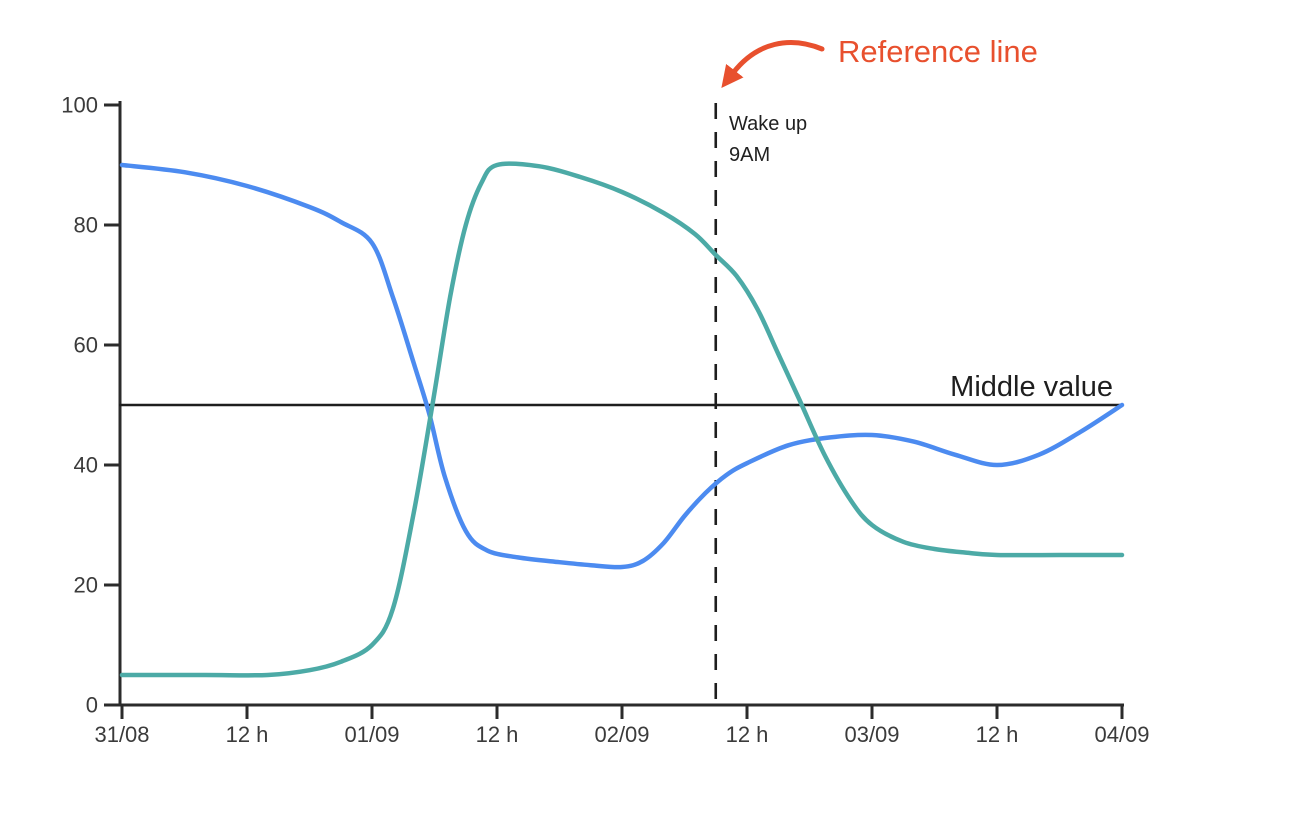 The image size is (1290, 822). I want to click on annotation-arrow, so click(773, 64).